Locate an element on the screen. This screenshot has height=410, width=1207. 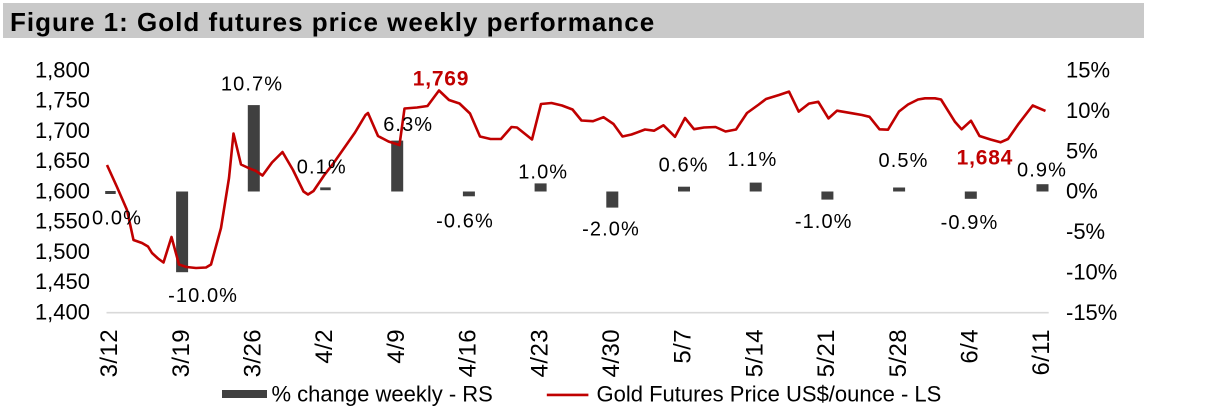
svg-text: 3/26 is located at coordinates (253, 353).